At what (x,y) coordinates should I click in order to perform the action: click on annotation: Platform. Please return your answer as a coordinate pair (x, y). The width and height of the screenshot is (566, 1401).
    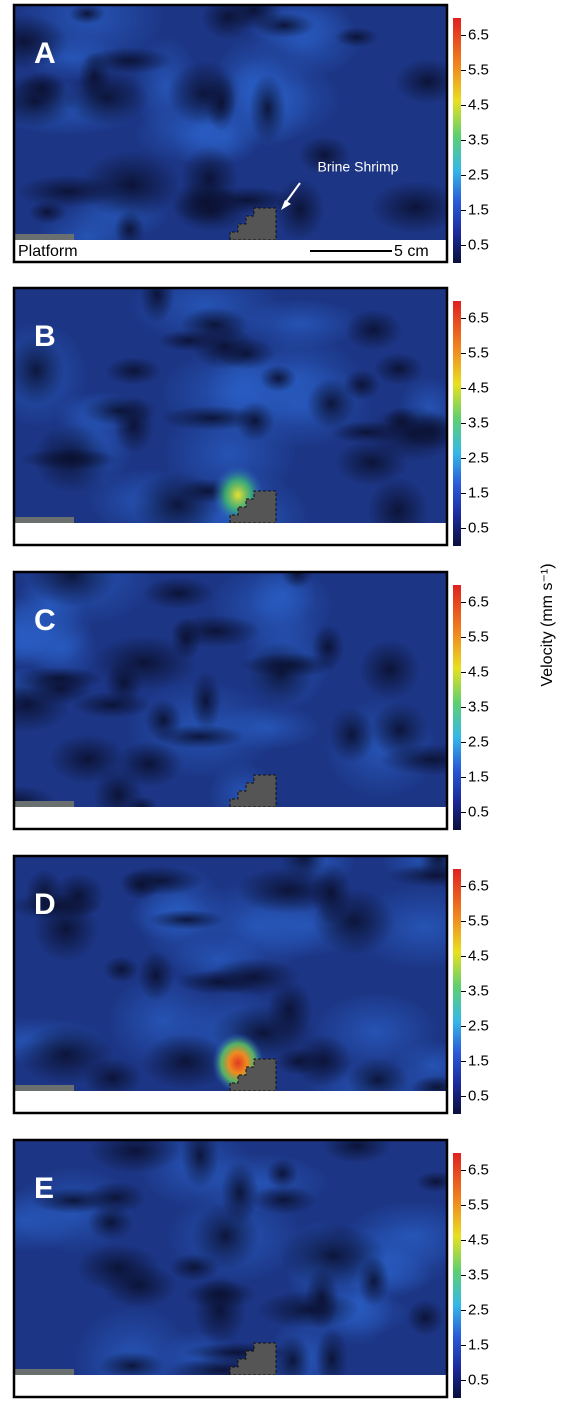
    Looking at the image, I should click on (48, 251).